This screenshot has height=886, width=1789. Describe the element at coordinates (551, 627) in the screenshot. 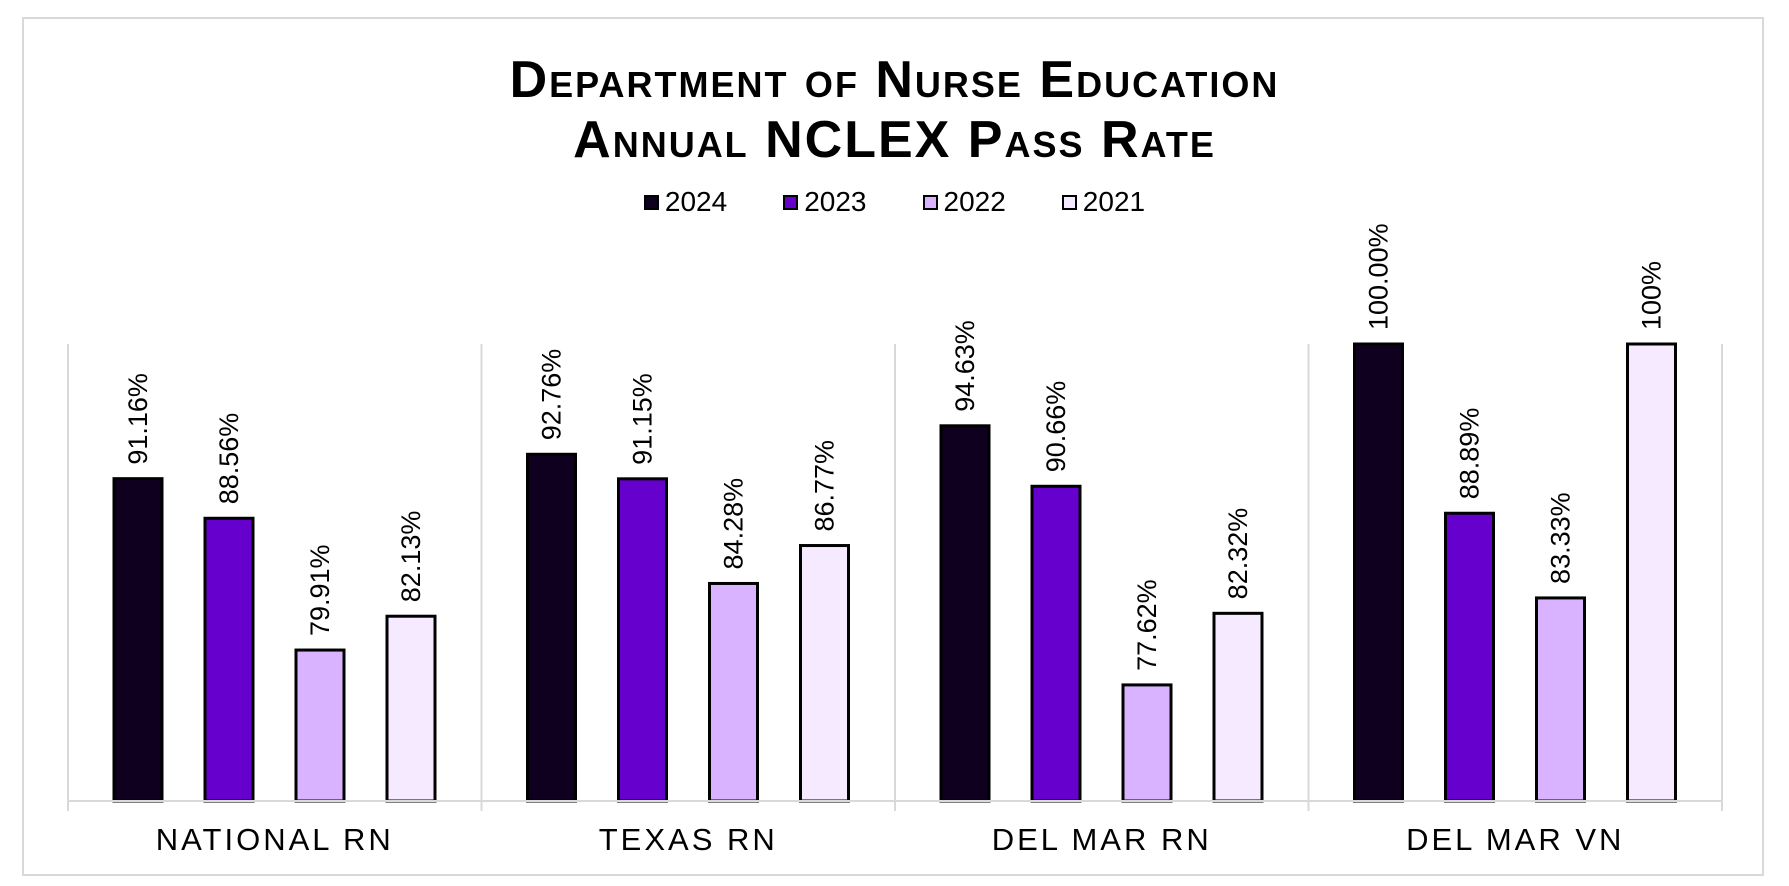

I see `bar-2024-texas-rn` at that location.